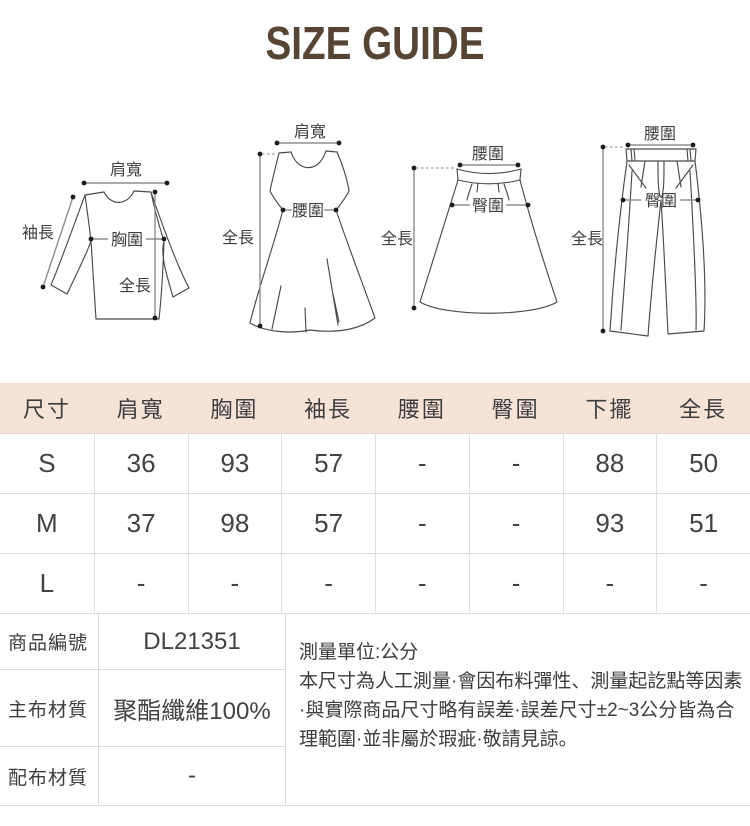  What do you see at coordinates (46, 409) in the screenshot?
I see `header-size: 尺寸` at bounding box center [46, 409].